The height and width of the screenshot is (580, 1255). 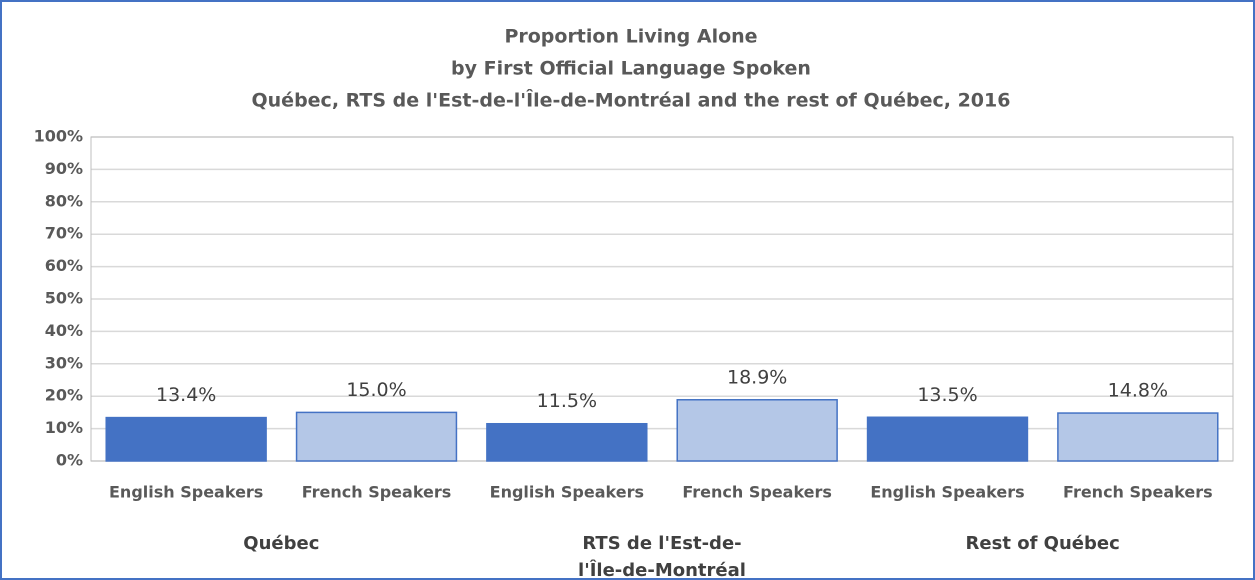 I want to click on y-tick-label: 30%, so click(x=64, y=362).